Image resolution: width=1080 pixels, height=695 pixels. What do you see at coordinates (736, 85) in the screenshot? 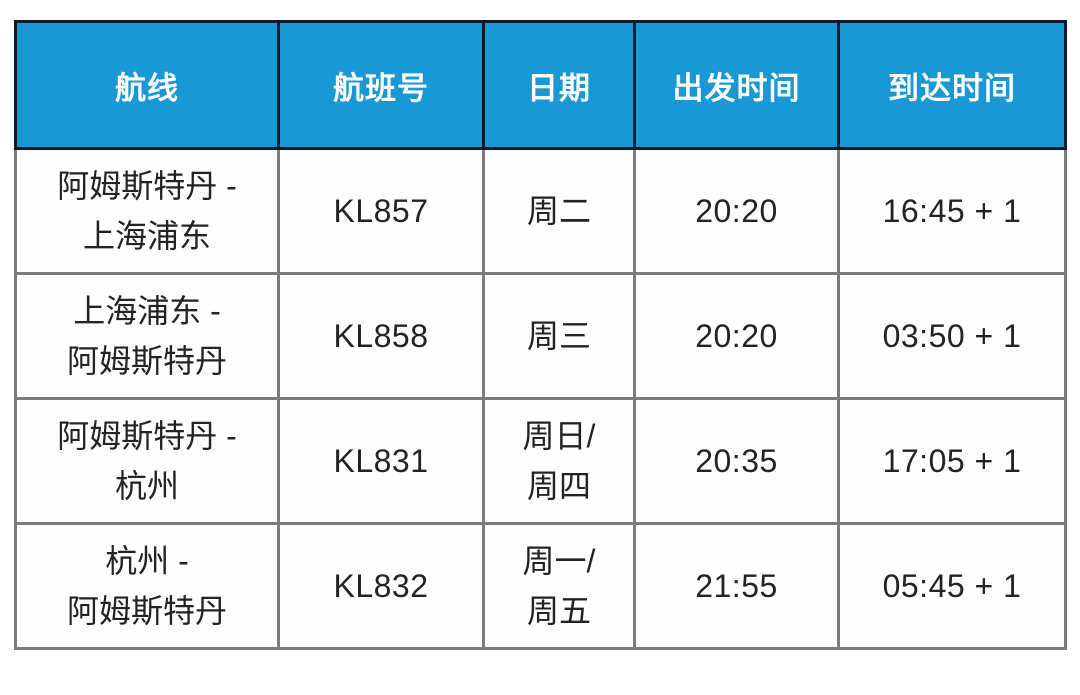
I see `col-header-departure-time: 出发时间` at bounding box center [736, 85].